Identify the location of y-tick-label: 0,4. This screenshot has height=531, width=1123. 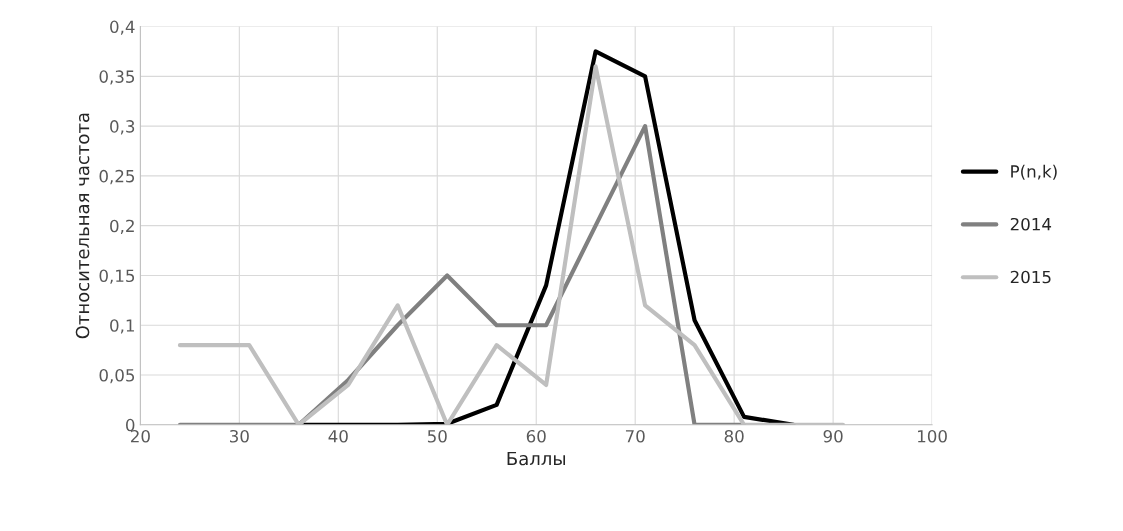
(122, 27).